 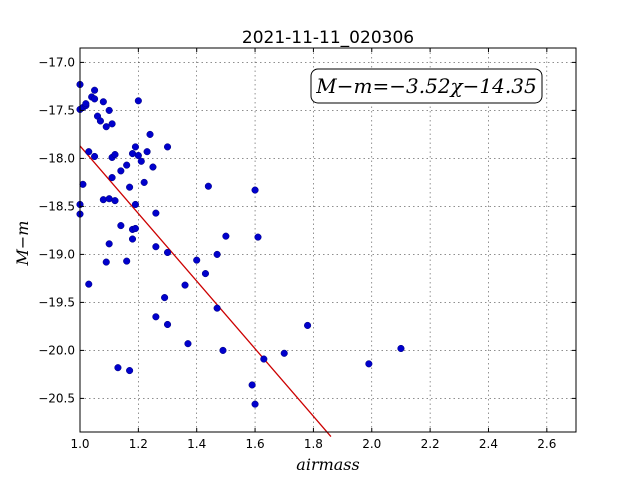 What do you see at coordinates (56, 158) in the screenshot?
I see `y-tick-label: −18.0` at bounding box center [56, 158].